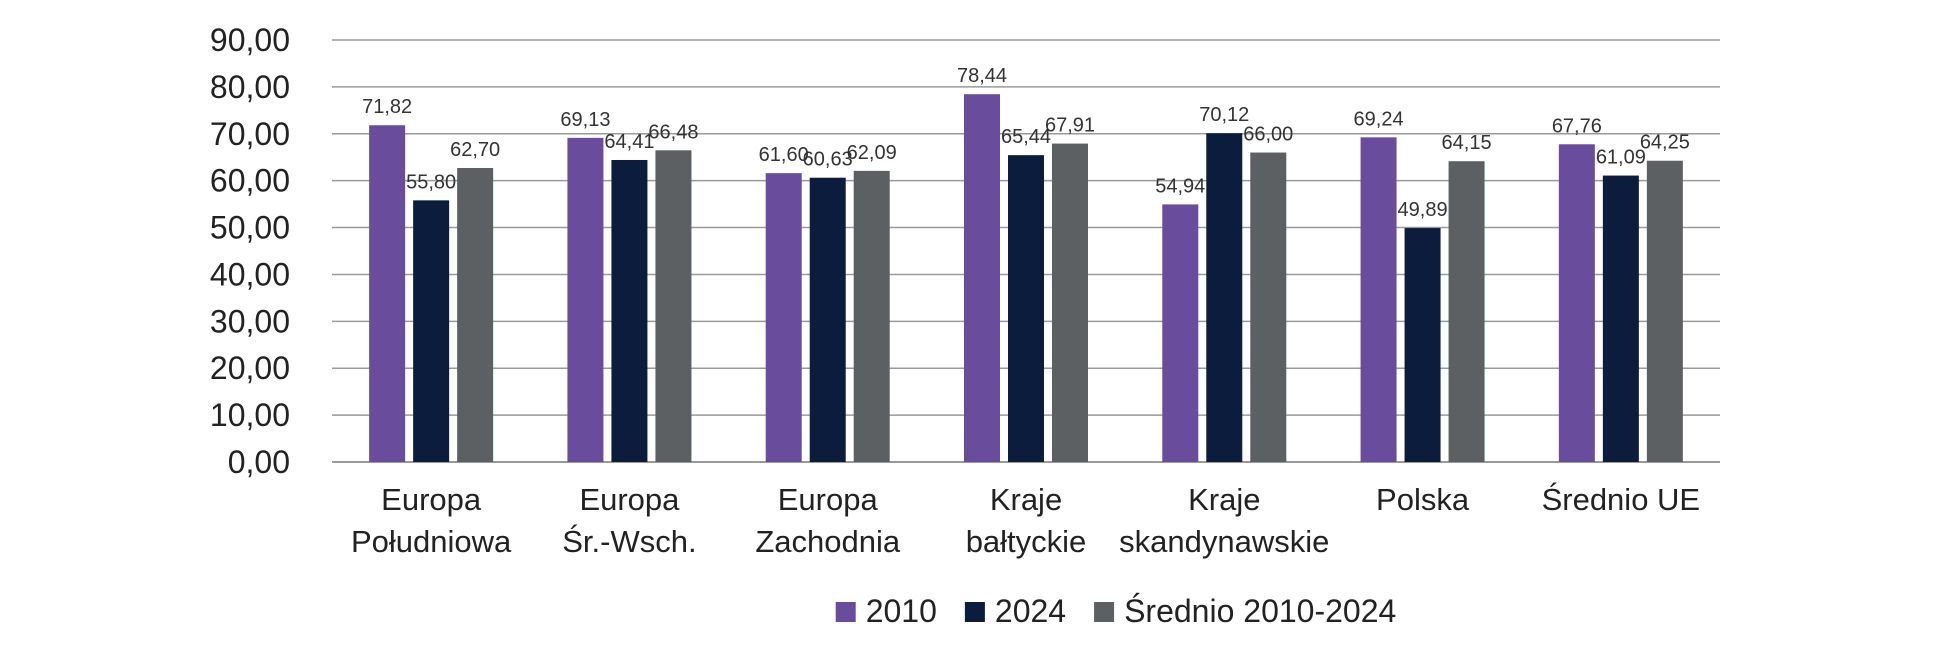 This screenshot has width=1938, height=653. I want to click on y-tick-label: 90,00, so click(250, 40).